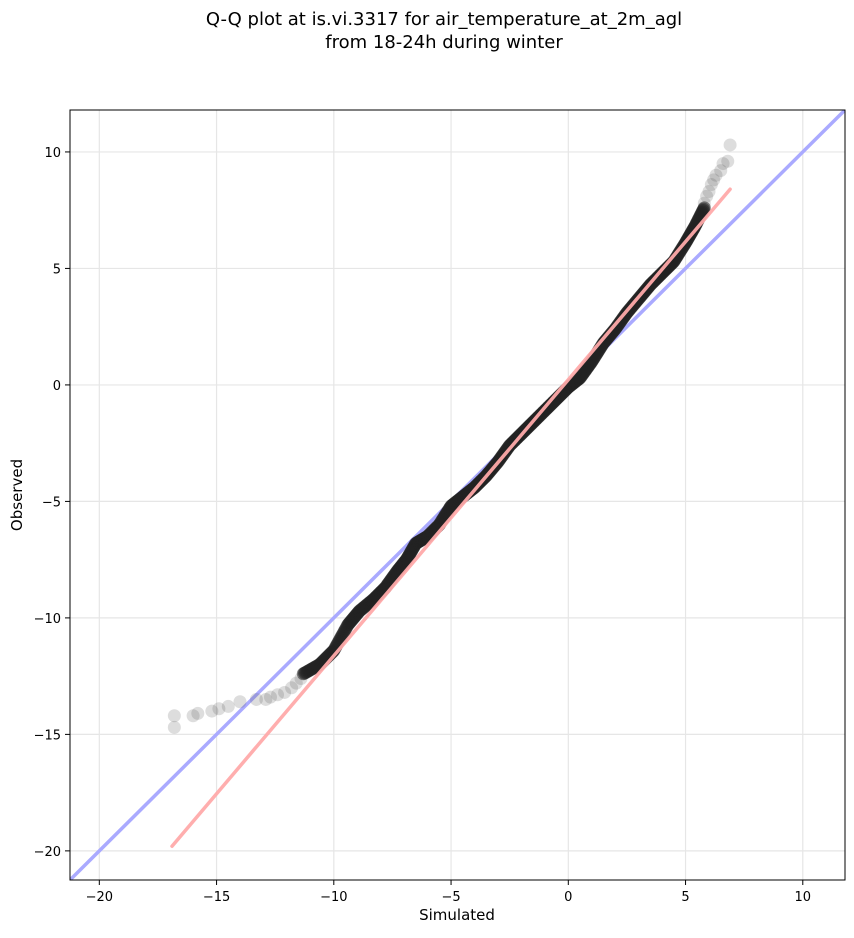  I want to click on y-tick-label: 0, so click(57, 386).